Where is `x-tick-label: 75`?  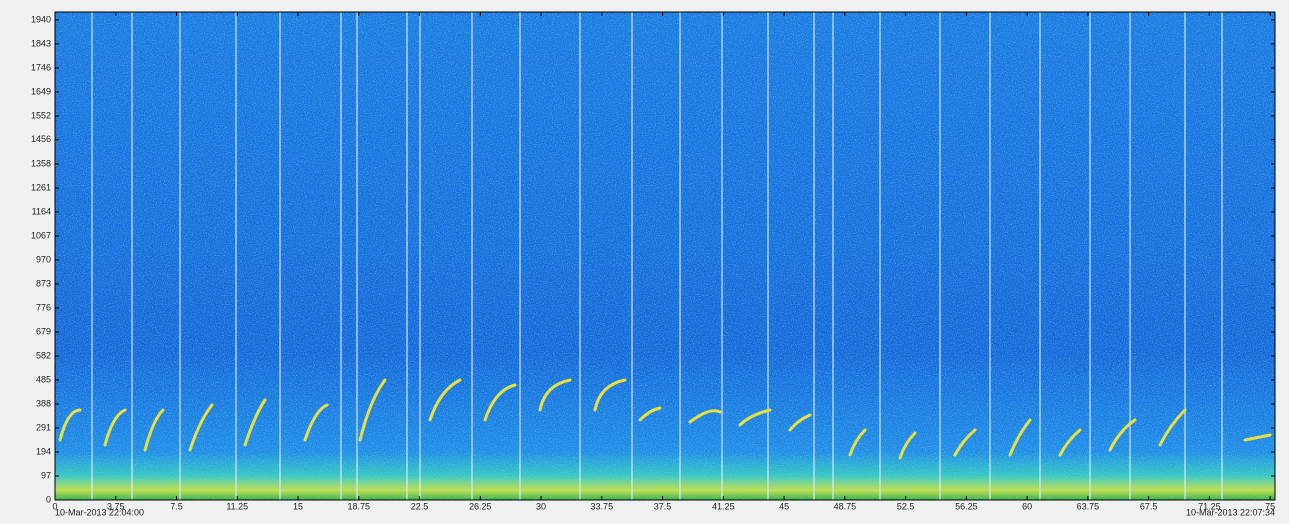
x-tick-label: 75 is located at coordinates (1270, 506).